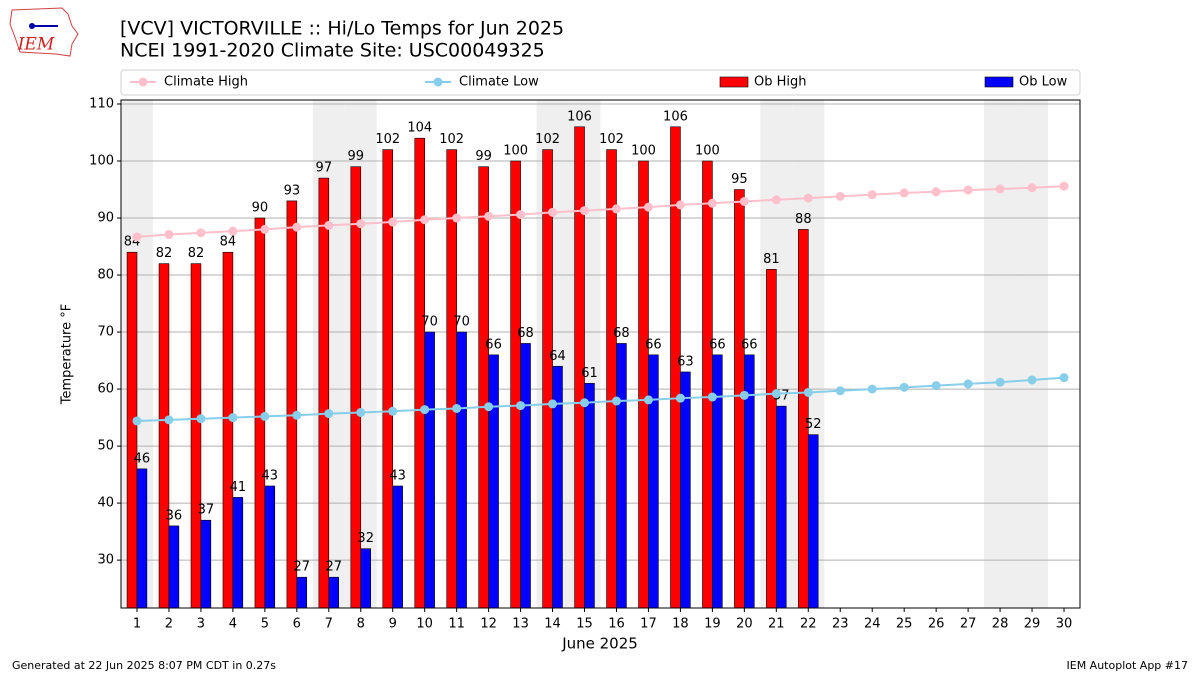 Image resolution: width=1200 pixels, height=675 pixels. Describe the element at coordinates (643, 151) in the screenshot. I see `bar-value-label: 100` at that location.